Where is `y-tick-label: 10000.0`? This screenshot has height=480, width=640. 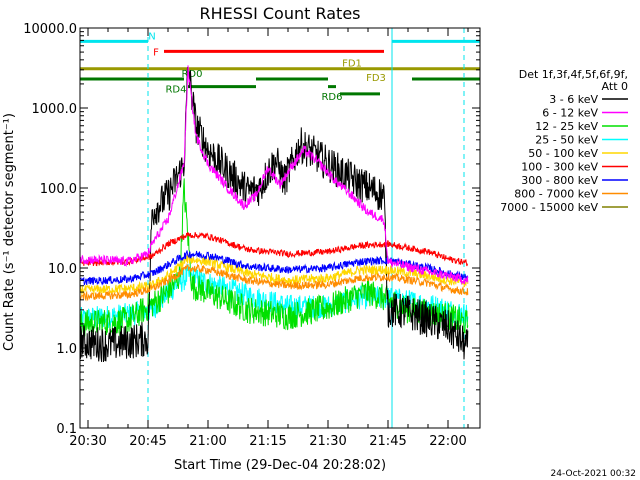
y-tick-label: 10000.0 is located at coordinates (50, 29).